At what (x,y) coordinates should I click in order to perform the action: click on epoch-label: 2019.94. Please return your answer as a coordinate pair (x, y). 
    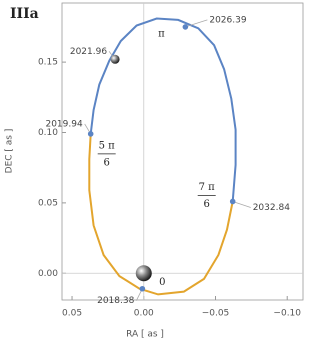
    Looking at the image, I should click on (63, 124).